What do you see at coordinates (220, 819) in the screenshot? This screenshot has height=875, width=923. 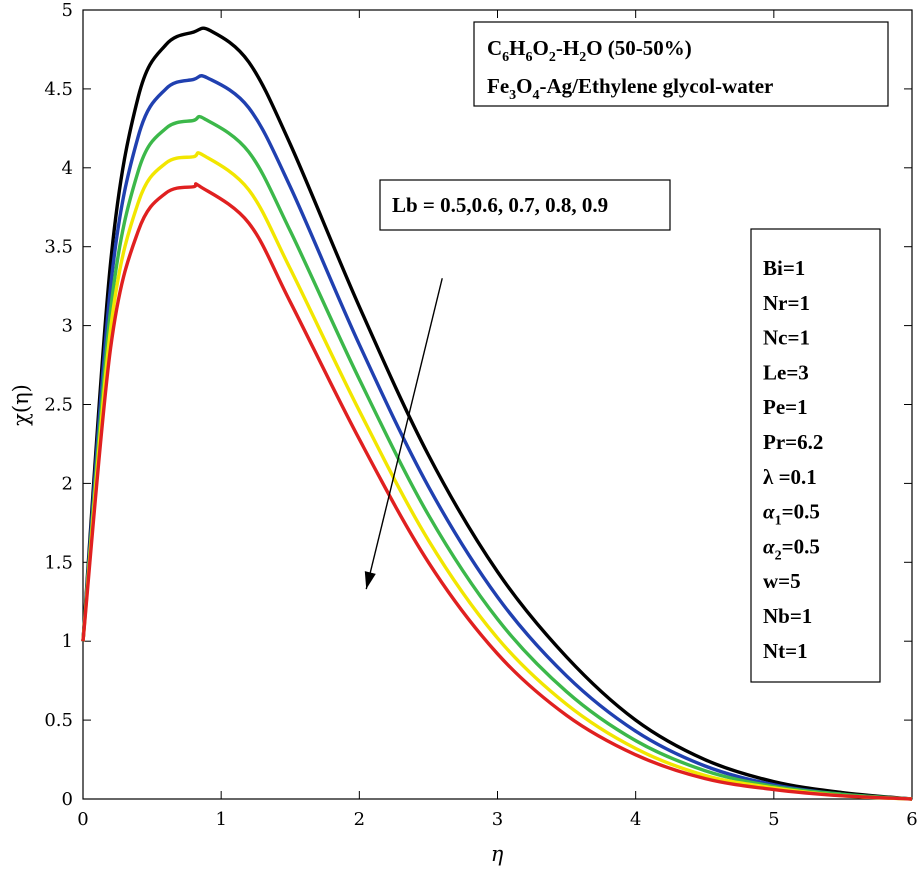 I see `x-tick-label: 1` at bounding box center [220, 819].